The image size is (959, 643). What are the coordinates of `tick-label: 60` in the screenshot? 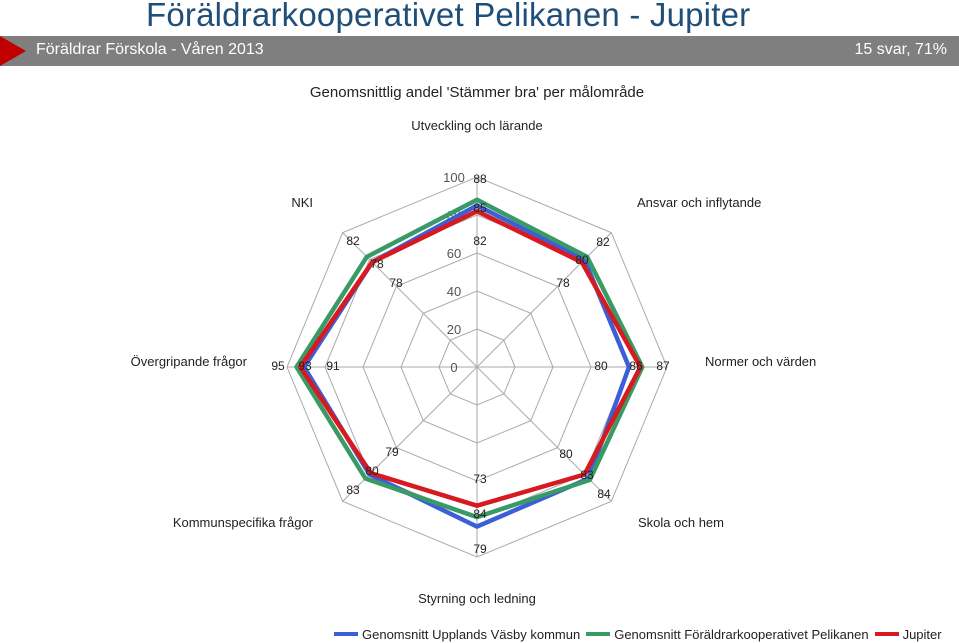 It's located at (454, 253).